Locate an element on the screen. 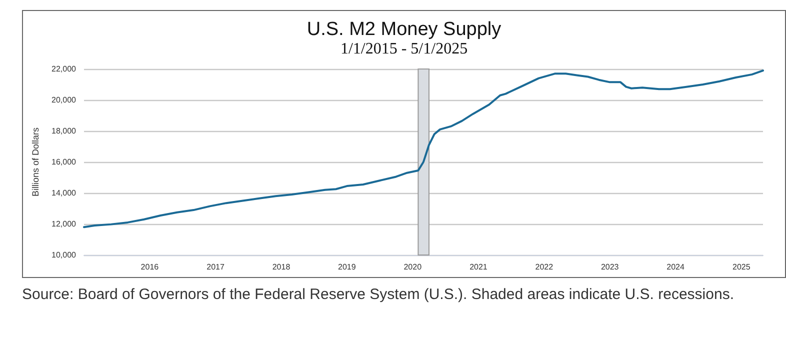 Image resolution: width=786 pixels, height=339 pixels. x-tick-label: 2021 is located at coordinates (479, 267).